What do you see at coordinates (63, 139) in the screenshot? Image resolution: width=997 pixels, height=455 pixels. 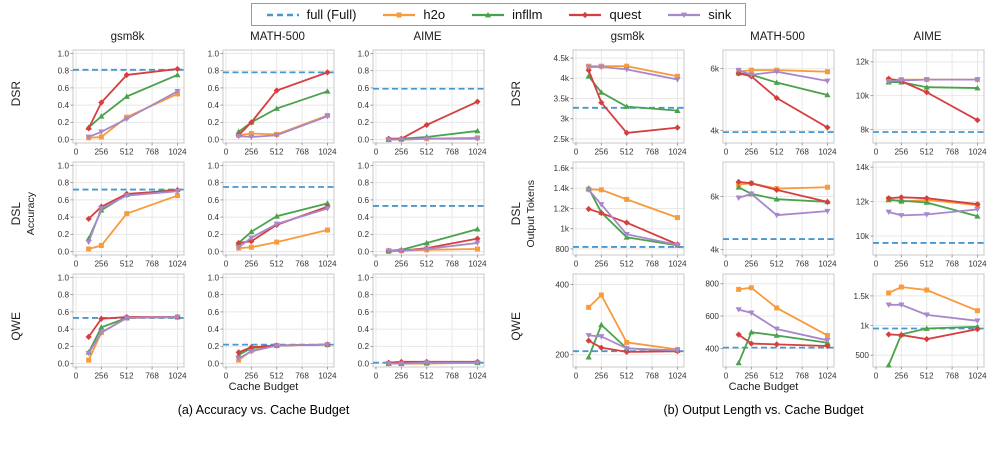 I see `svg-text: 0.0` at bounding box center [63, 139].